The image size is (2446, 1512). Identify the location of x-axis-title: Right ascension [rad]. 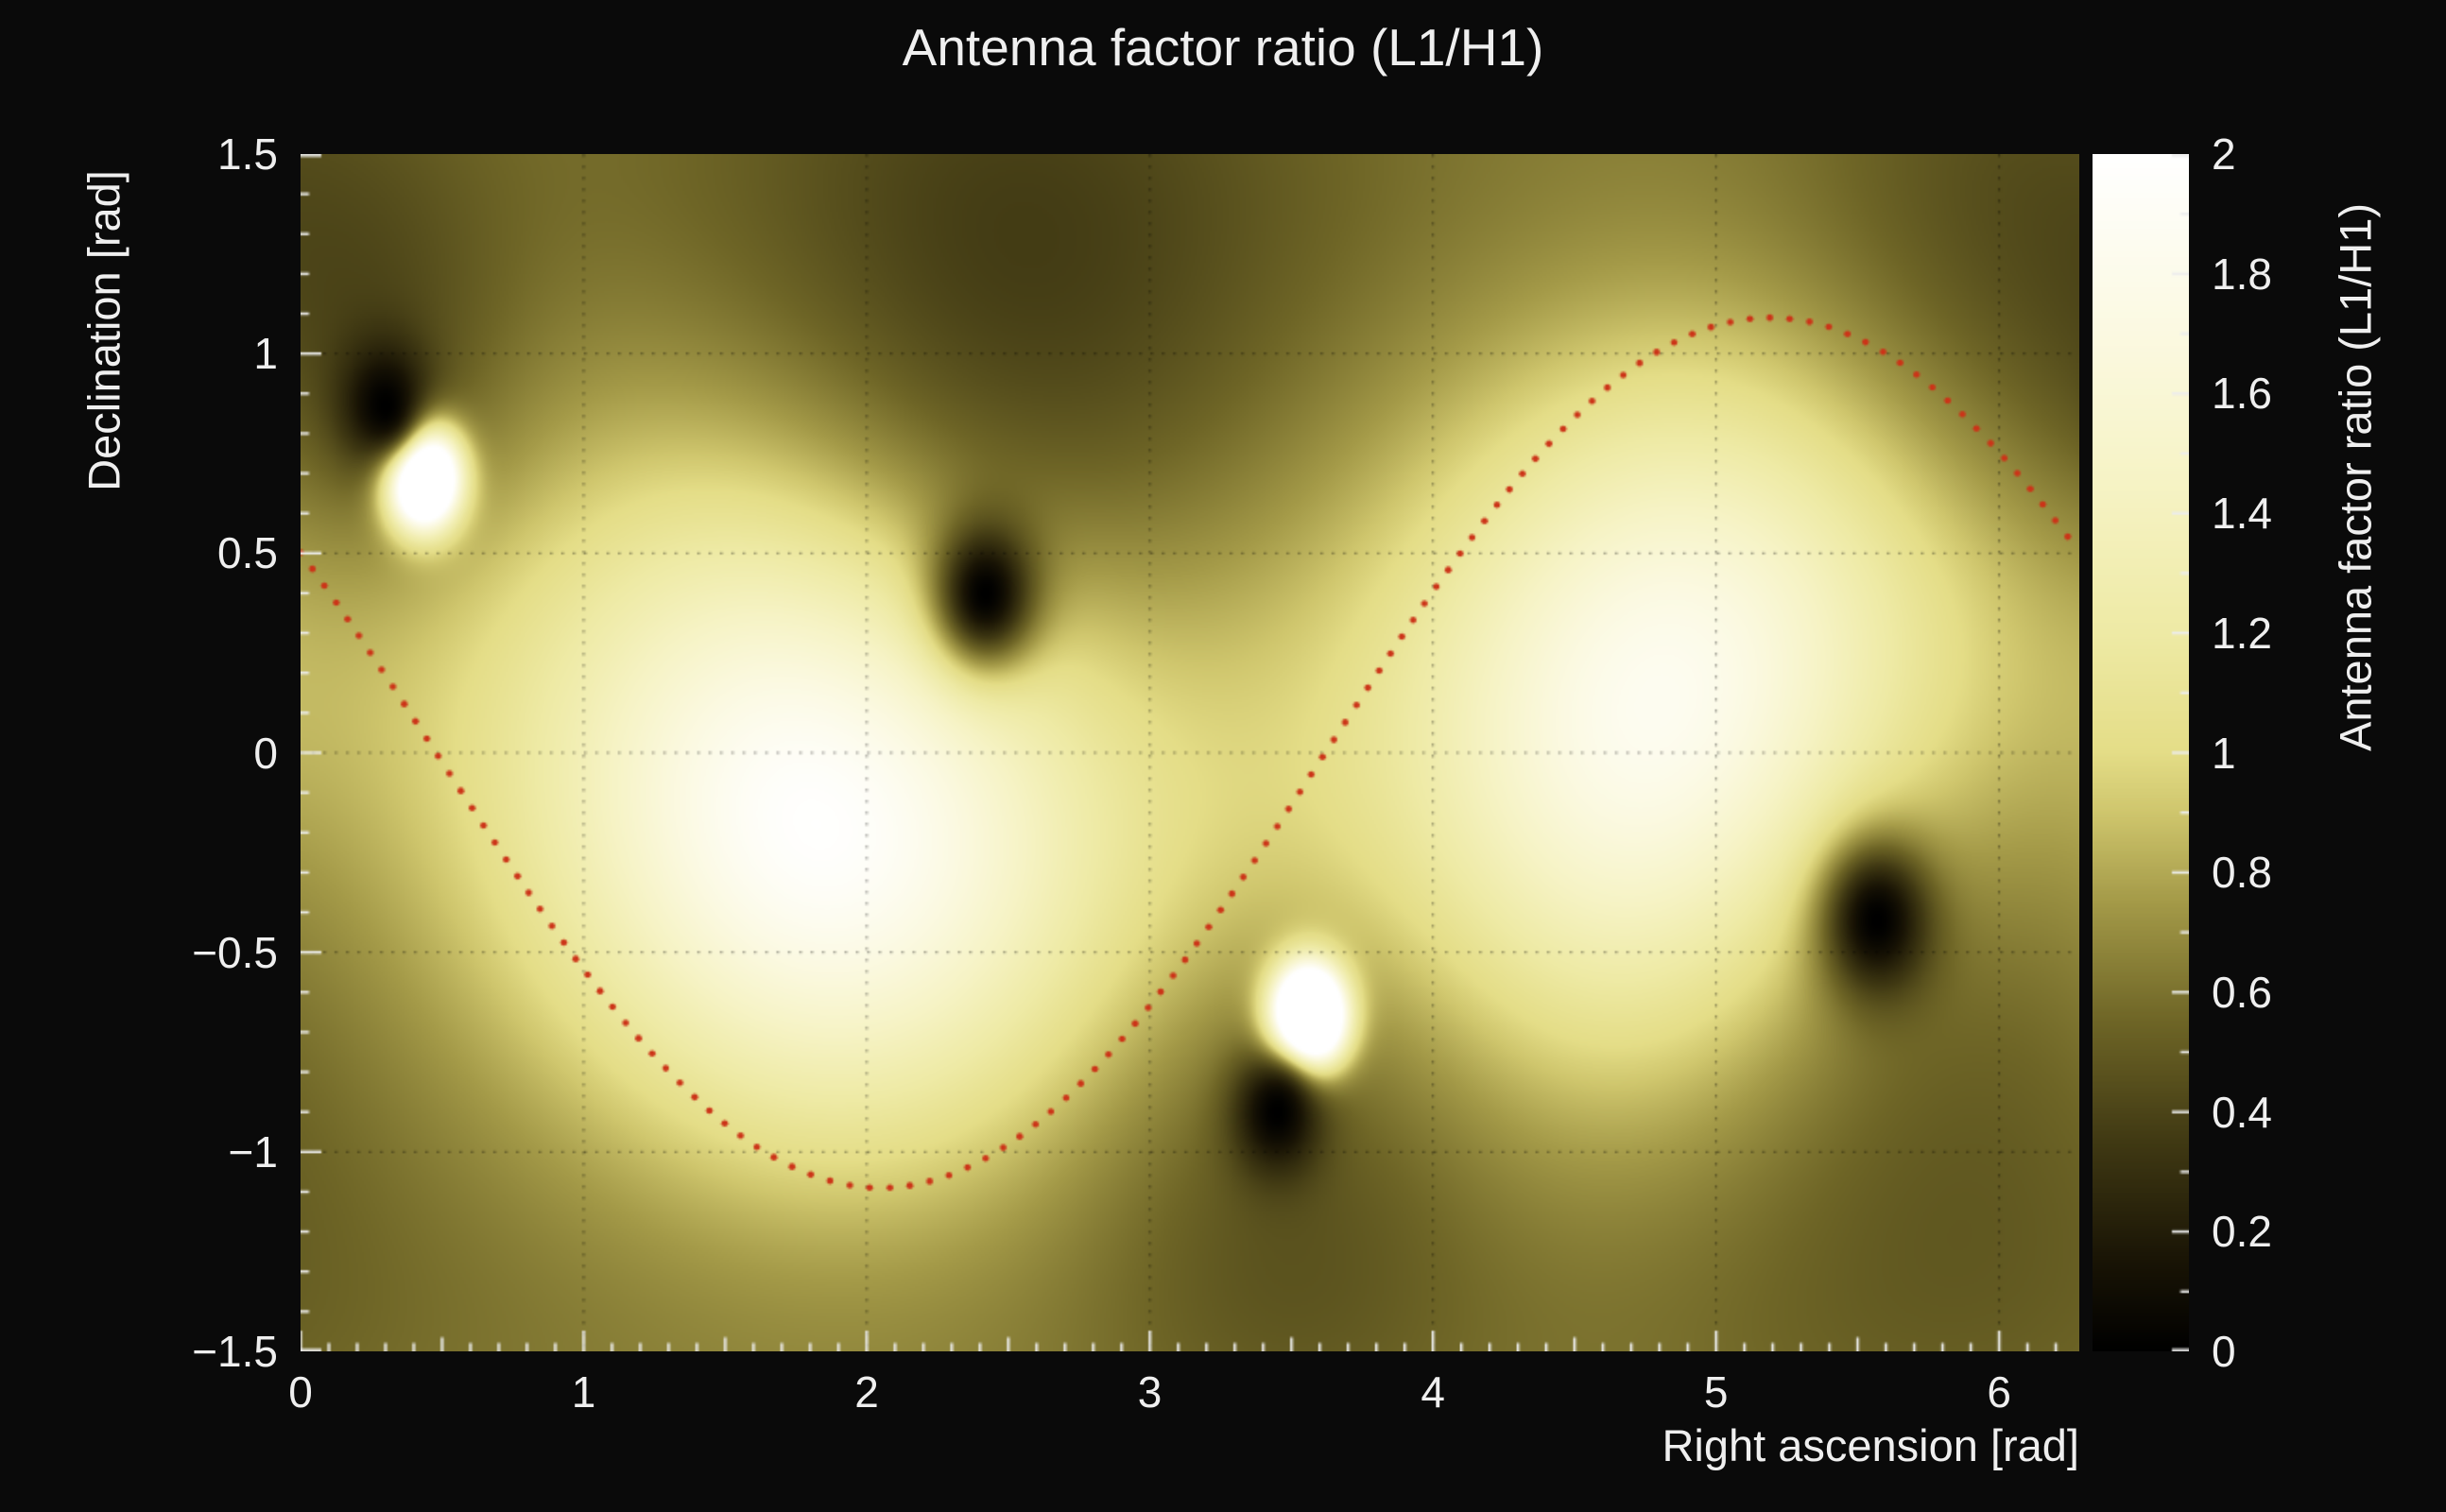
(1870, 1445).